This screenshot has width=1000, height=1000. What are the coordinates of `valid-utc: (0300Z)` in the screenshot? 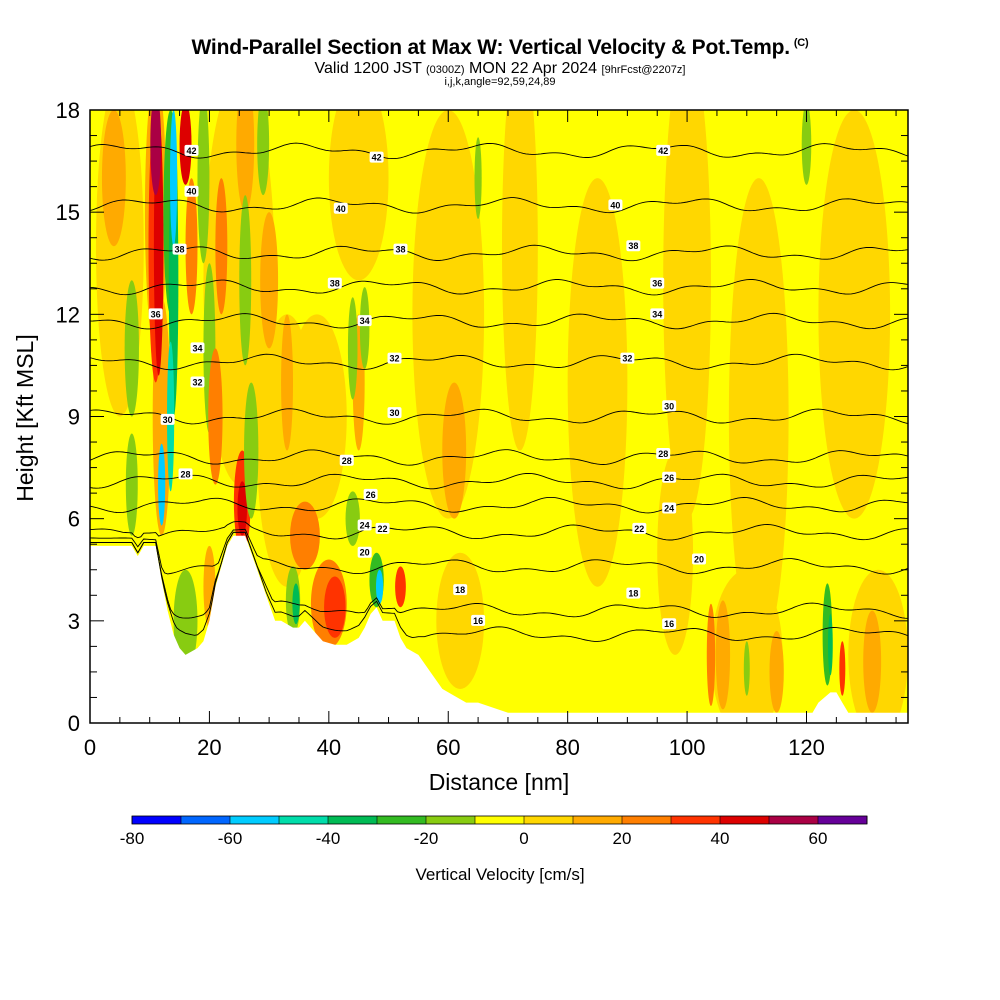 It's located at (445, 70).